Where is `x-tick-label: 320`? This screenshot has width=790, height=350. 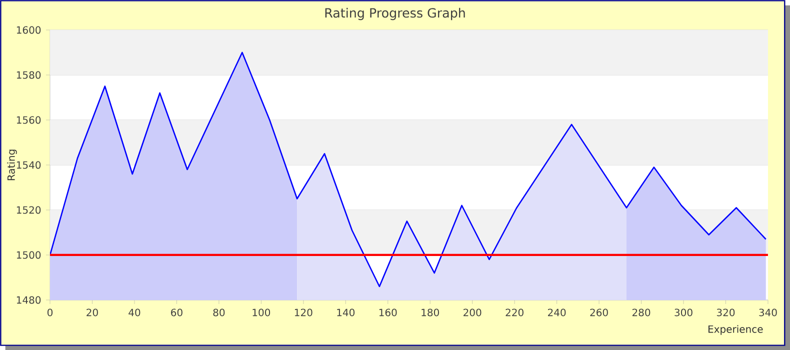 x-tick-label: 320 is located at coordinates (725, 312).